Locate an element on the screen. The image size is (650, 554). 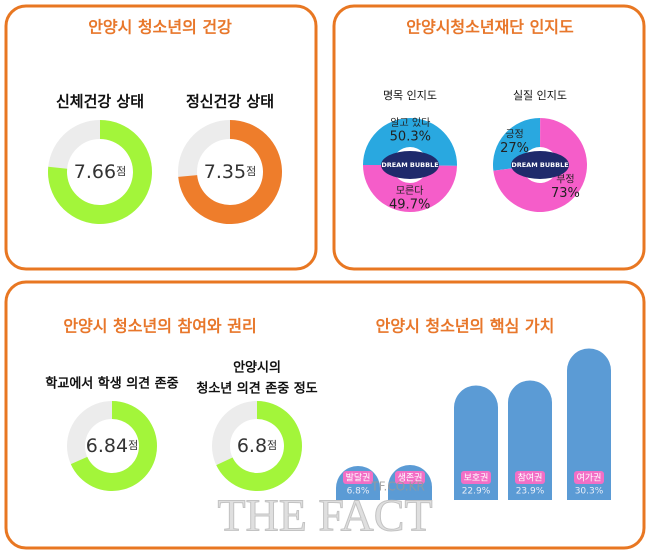
slice-name: 알고 있다 is located at coordinates (410, 123).